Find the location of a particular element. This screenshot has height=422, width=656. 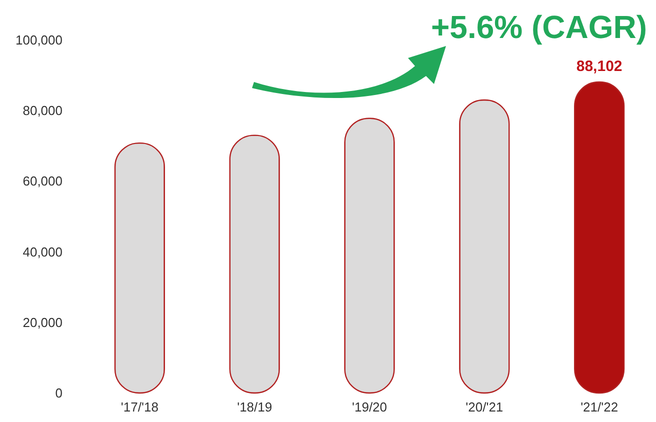

x-tick-label: '17/'18 is located at coordinates (139, 407).